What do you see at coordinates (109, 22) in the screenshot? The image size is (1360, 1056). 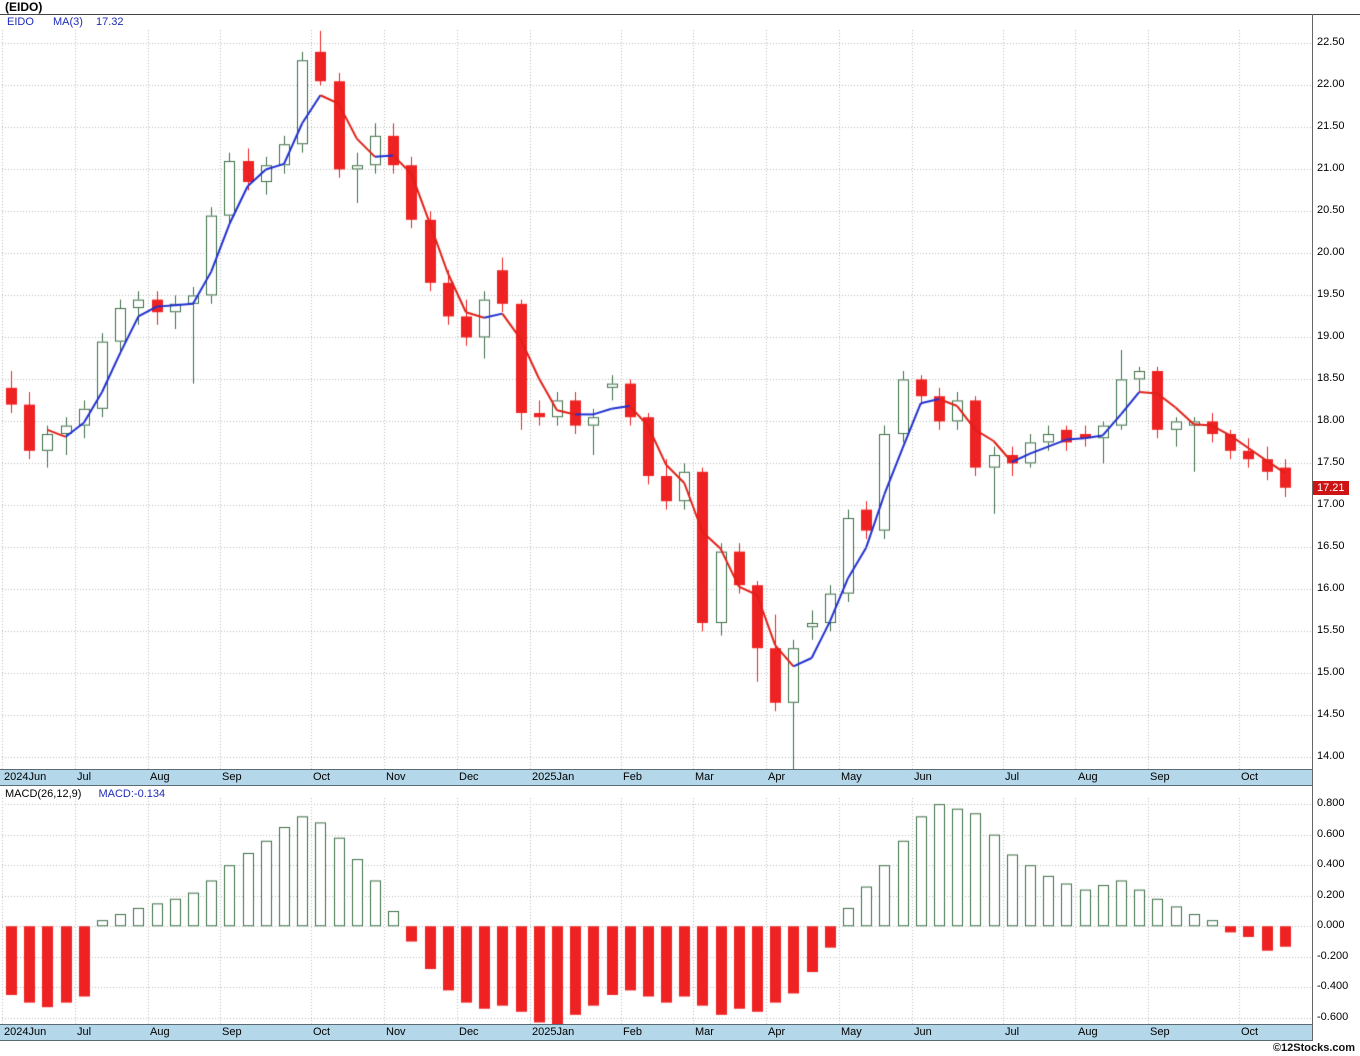 I see `legend-ma-value: 17.32` at bounding box center [109, 22].